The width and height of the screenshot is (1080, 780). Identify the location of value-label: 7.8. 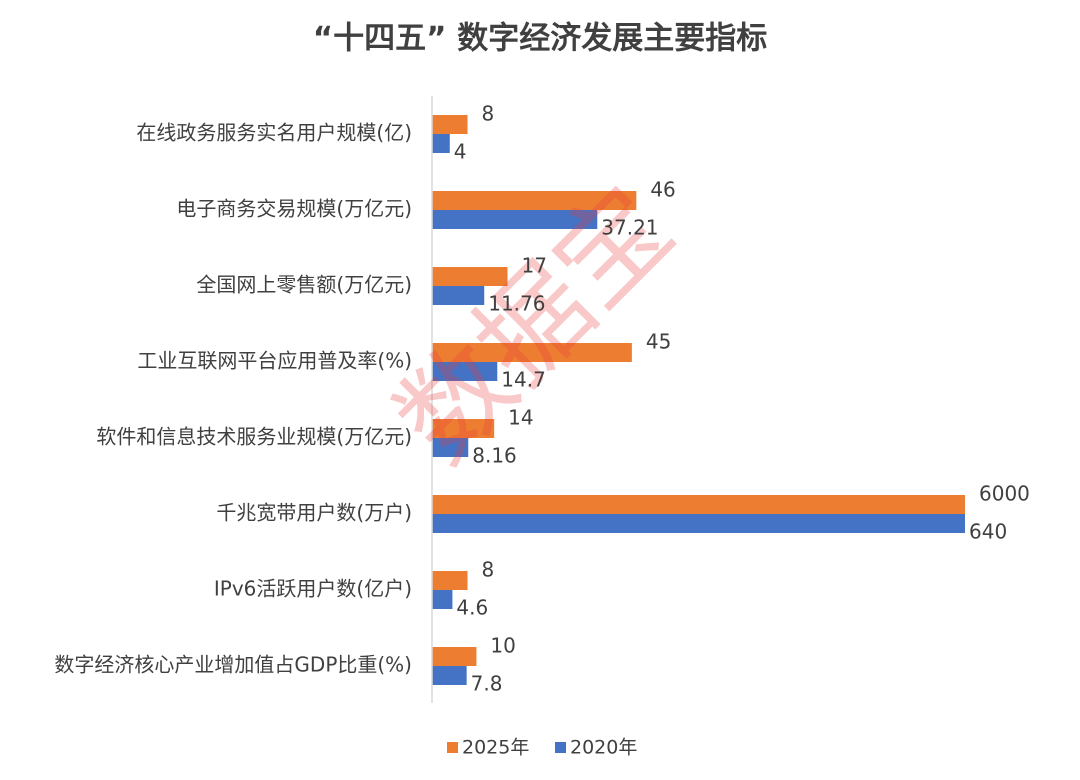
(487, 684).